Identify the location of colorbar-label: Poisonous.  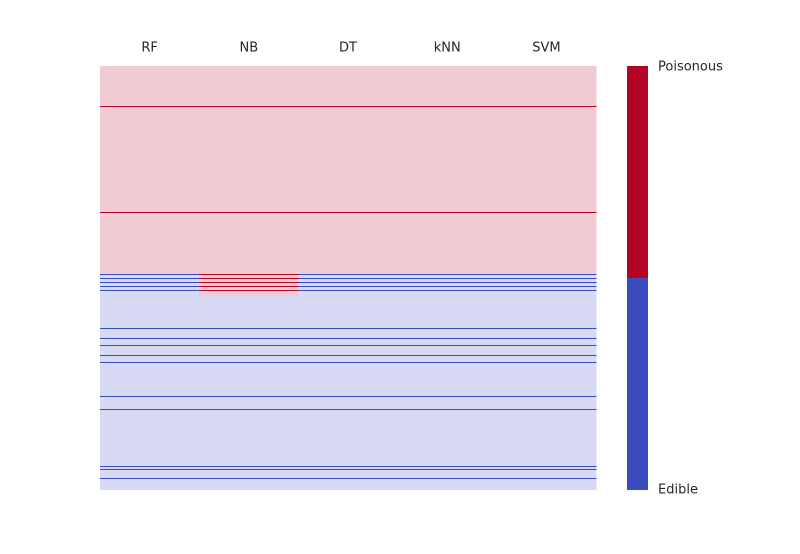
(690, 67).